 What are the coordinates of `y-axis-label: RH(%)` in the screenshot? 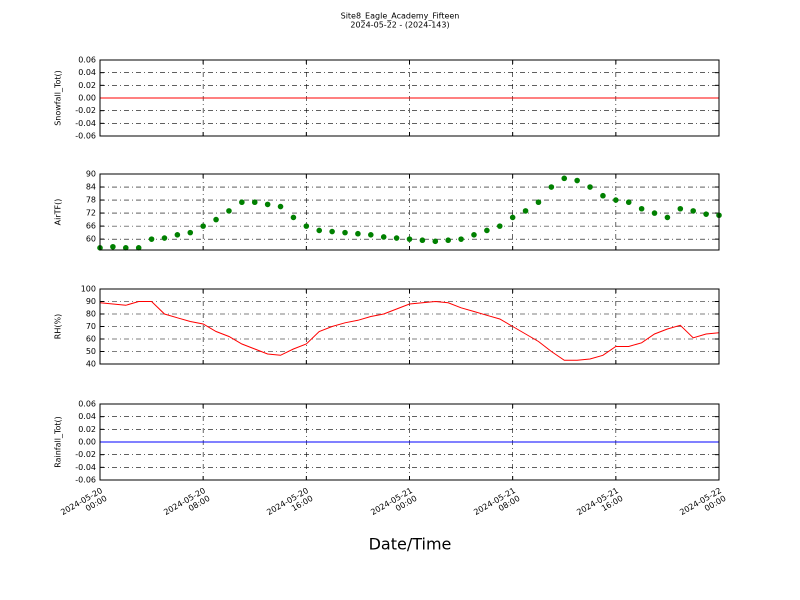 It's located at (58, 326).